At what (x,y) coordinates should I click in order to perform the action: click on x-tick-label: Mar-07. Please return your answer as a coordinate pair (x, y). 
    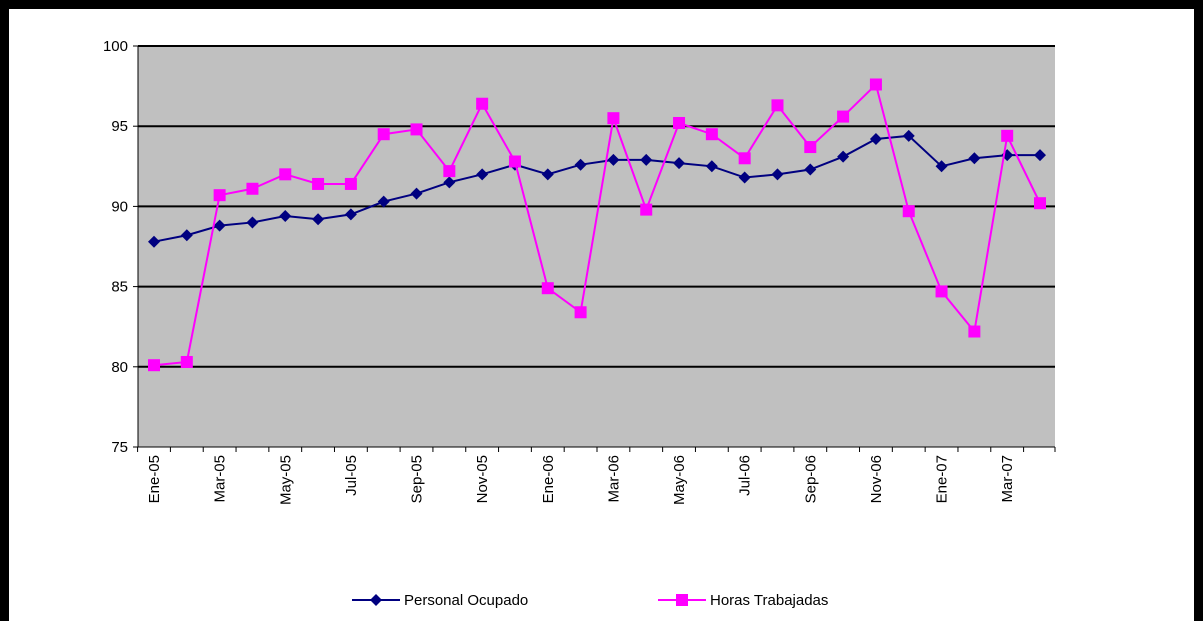
    Looking at the image, I should click on (1007, 479).